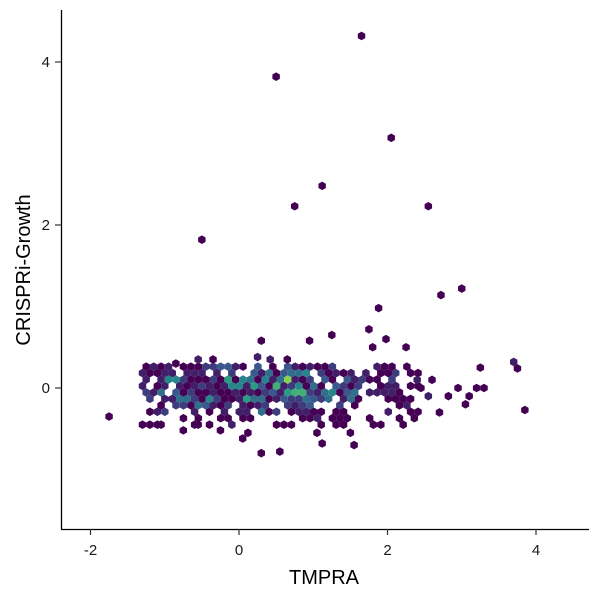 Image resolution: width=600 pixels, height=600 pixels. What do you see at coordinates (46, 388) in the screenshot?
I see `y-tick-label: 0` at bounding box center [46, 388].